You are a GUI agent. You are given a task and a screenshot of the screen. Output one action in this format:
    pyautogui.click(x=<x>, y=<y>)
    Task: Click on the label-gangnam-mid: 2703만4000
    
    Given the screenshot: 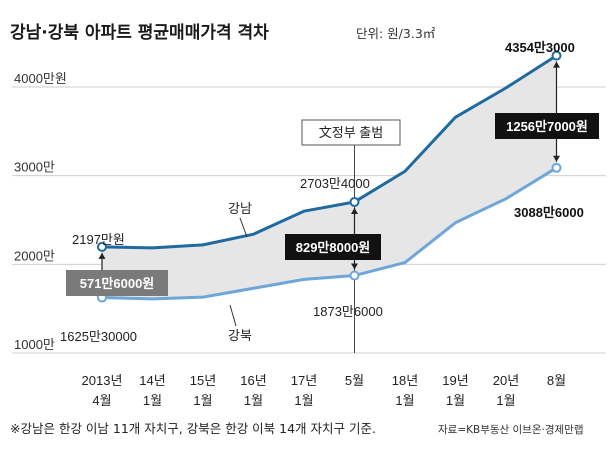 What is the action you would take?
    pyautogui.click(x=335, y=183)
    